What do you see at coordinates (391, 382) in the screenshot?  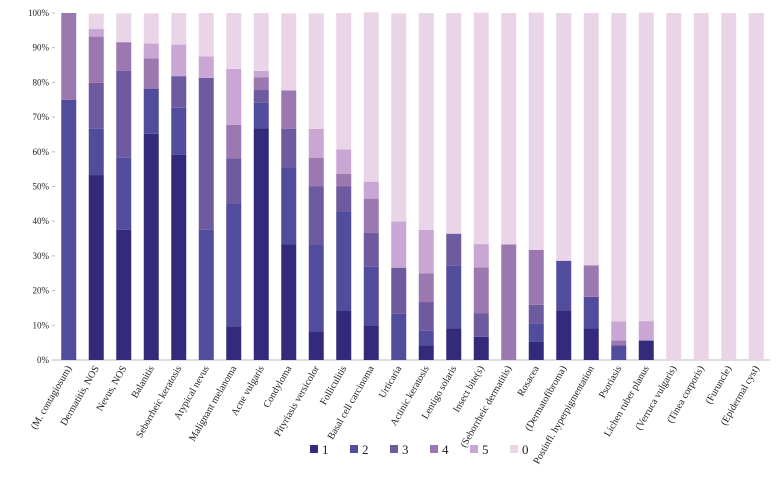 I see `x-tick-label: Urticaria` at bounding box center [391, 382].